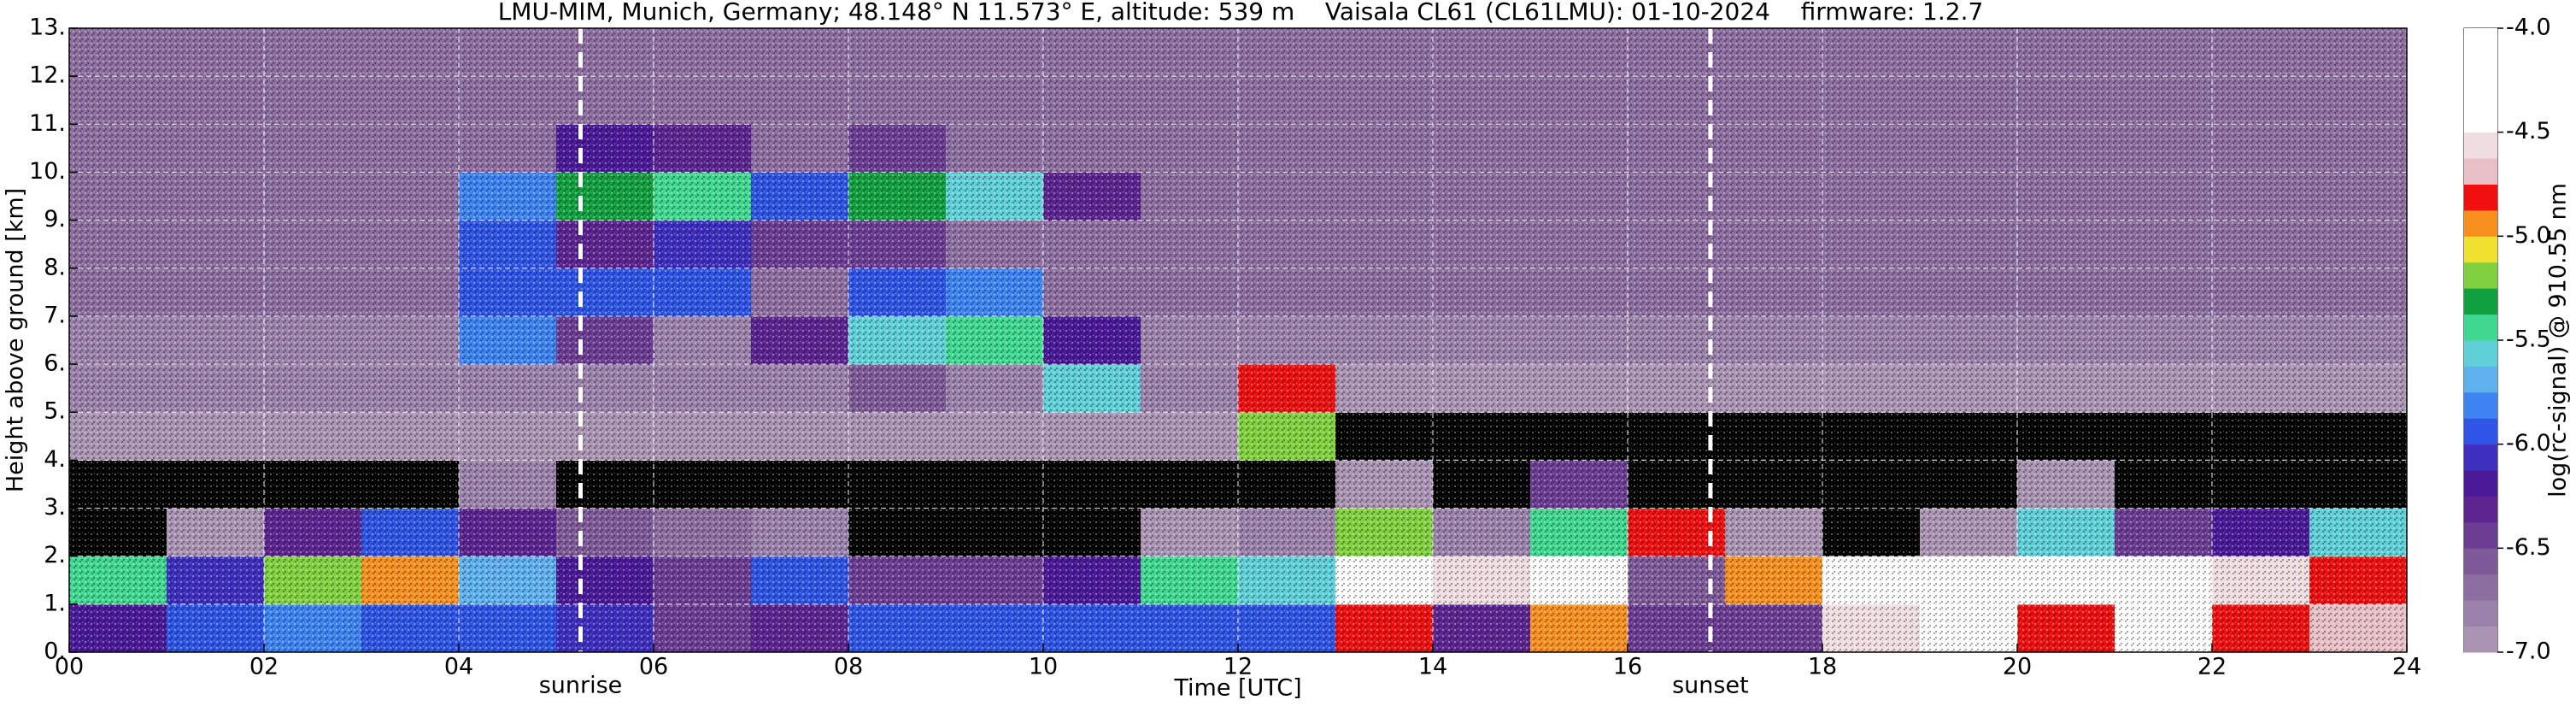 This screenshot has width=2576, height=706. I want to click on y-axis-label: Height above ground [km], so click(16, 340).